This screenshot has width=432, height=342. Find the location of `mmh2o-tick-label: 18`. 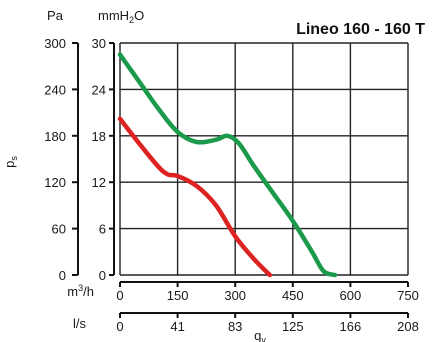

mmh2o-tick-label: 18 is located at coordinates (99, 136).